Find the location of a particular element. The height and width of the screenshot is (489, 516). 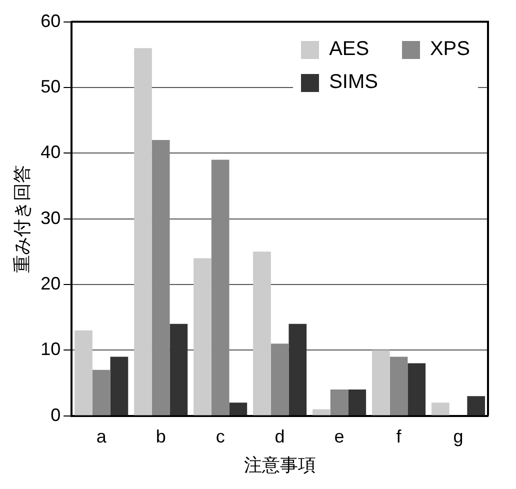

y-axis-title: 重み付き回答 is located at coordinates (22, 218).